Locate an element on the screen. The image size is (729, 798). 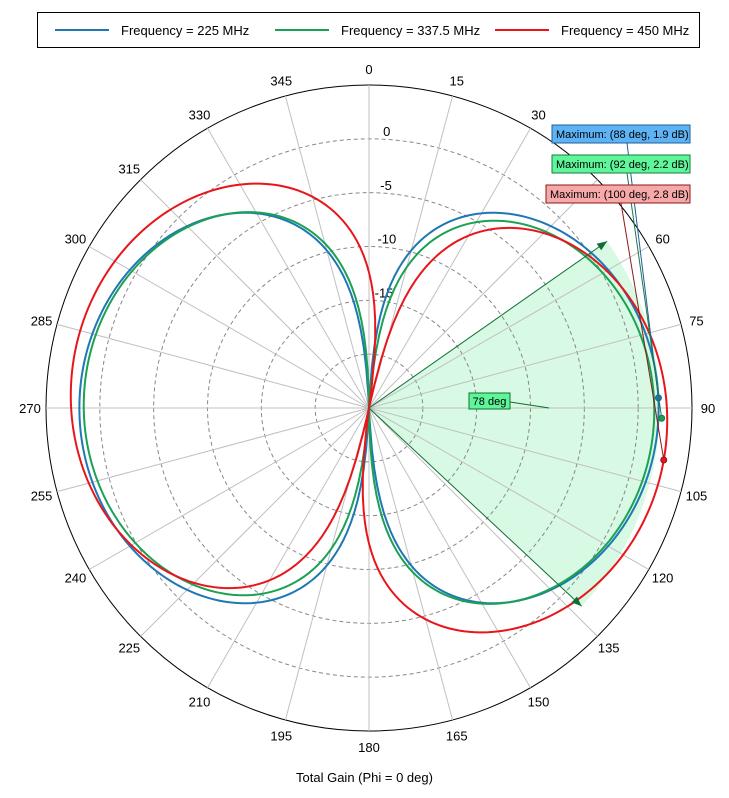
angle-tick-label: 210 is located at coordinates (200, 702).